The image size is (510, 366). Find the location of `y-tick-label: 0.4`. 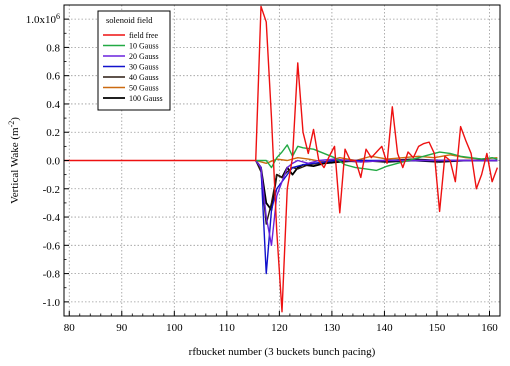

y-tick-label: 0.4 is located at coordinates (53, 105).